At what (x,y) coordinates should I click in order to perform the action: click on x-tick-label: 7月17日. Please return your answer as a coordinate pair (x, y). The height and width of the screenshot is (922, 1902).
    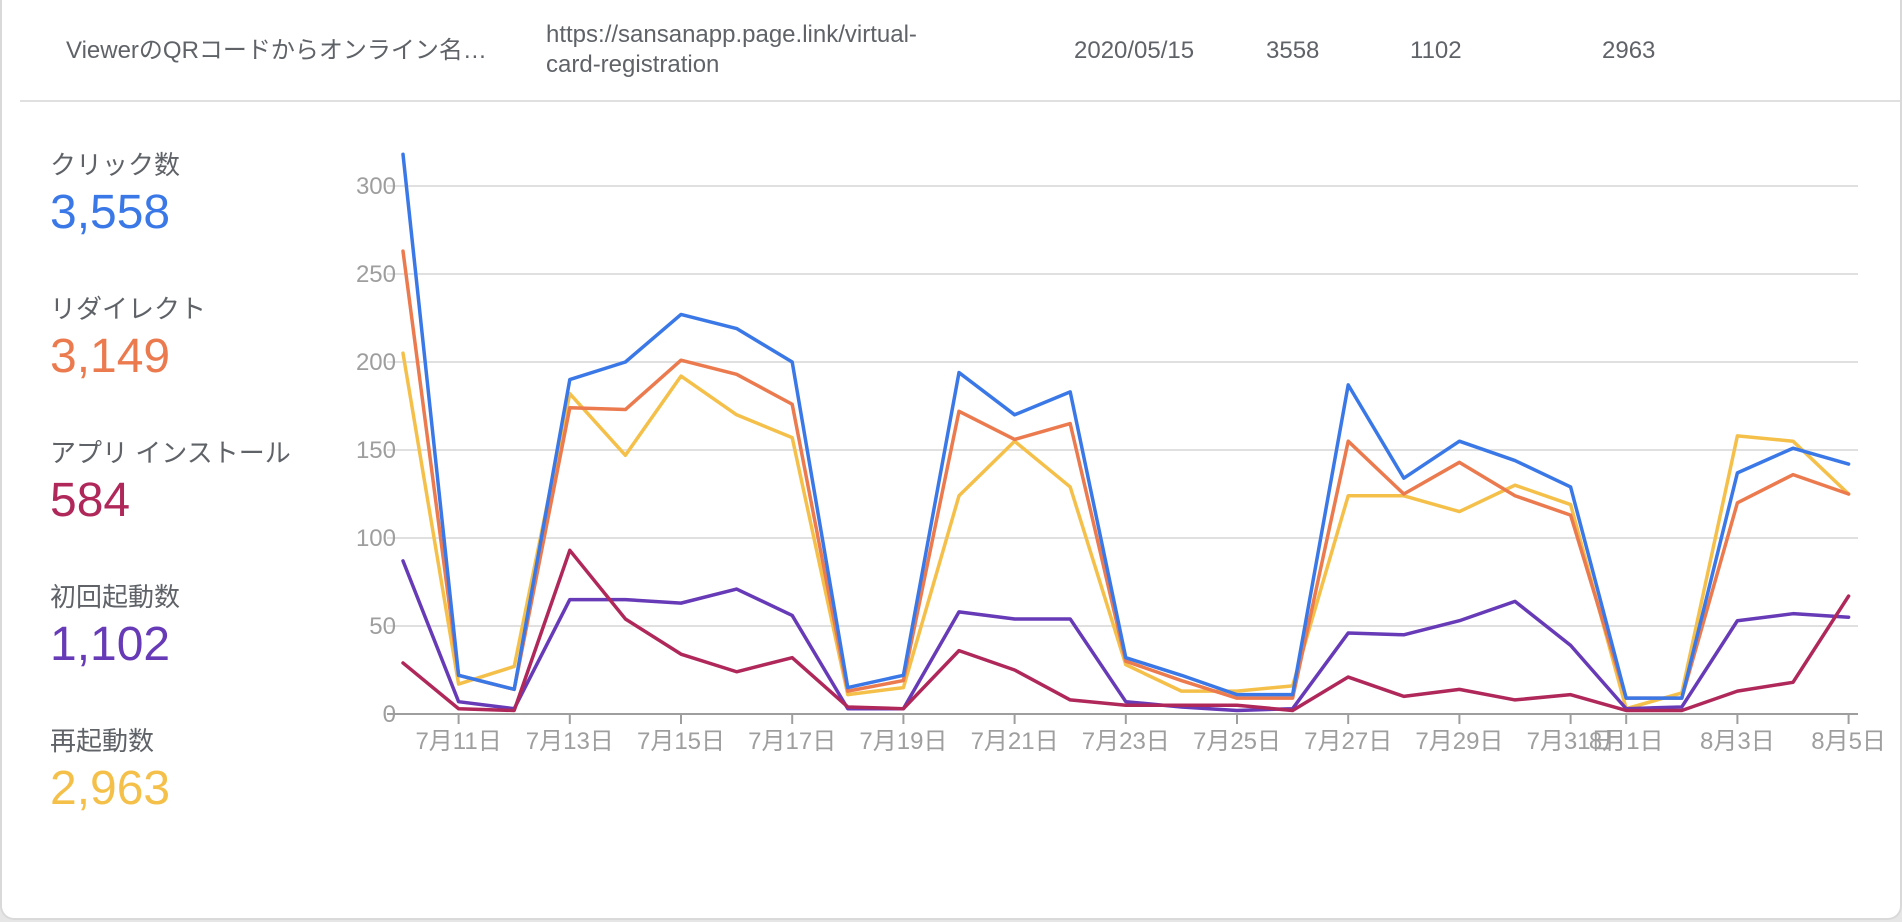
    Looking at the image, I should click on (792, 741).